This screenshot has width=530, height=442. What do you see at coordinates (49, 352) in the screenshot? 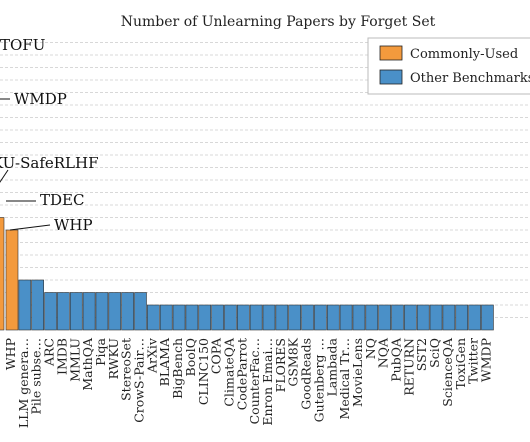
I see `x-tick-label: ARC` at bounding box center [49, 352].